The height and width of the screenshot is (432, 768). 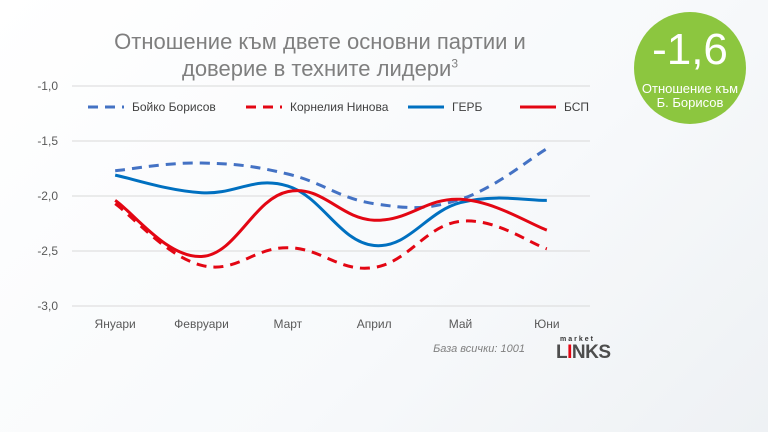 What do you see at coordinates (546, 324) in the screenshot?
I see `x-tick-label: Юни` at bounding box center [546, 324].